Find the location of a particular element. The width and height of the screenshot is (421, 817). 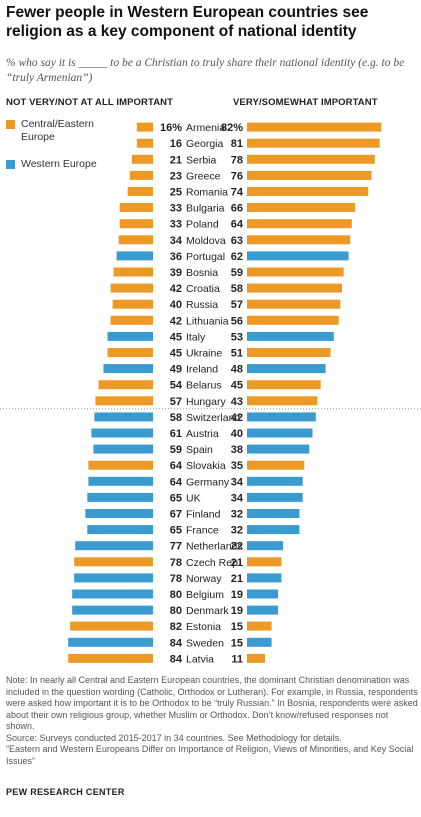

category-label-7: Moldova is located at coordinates (206, 241).